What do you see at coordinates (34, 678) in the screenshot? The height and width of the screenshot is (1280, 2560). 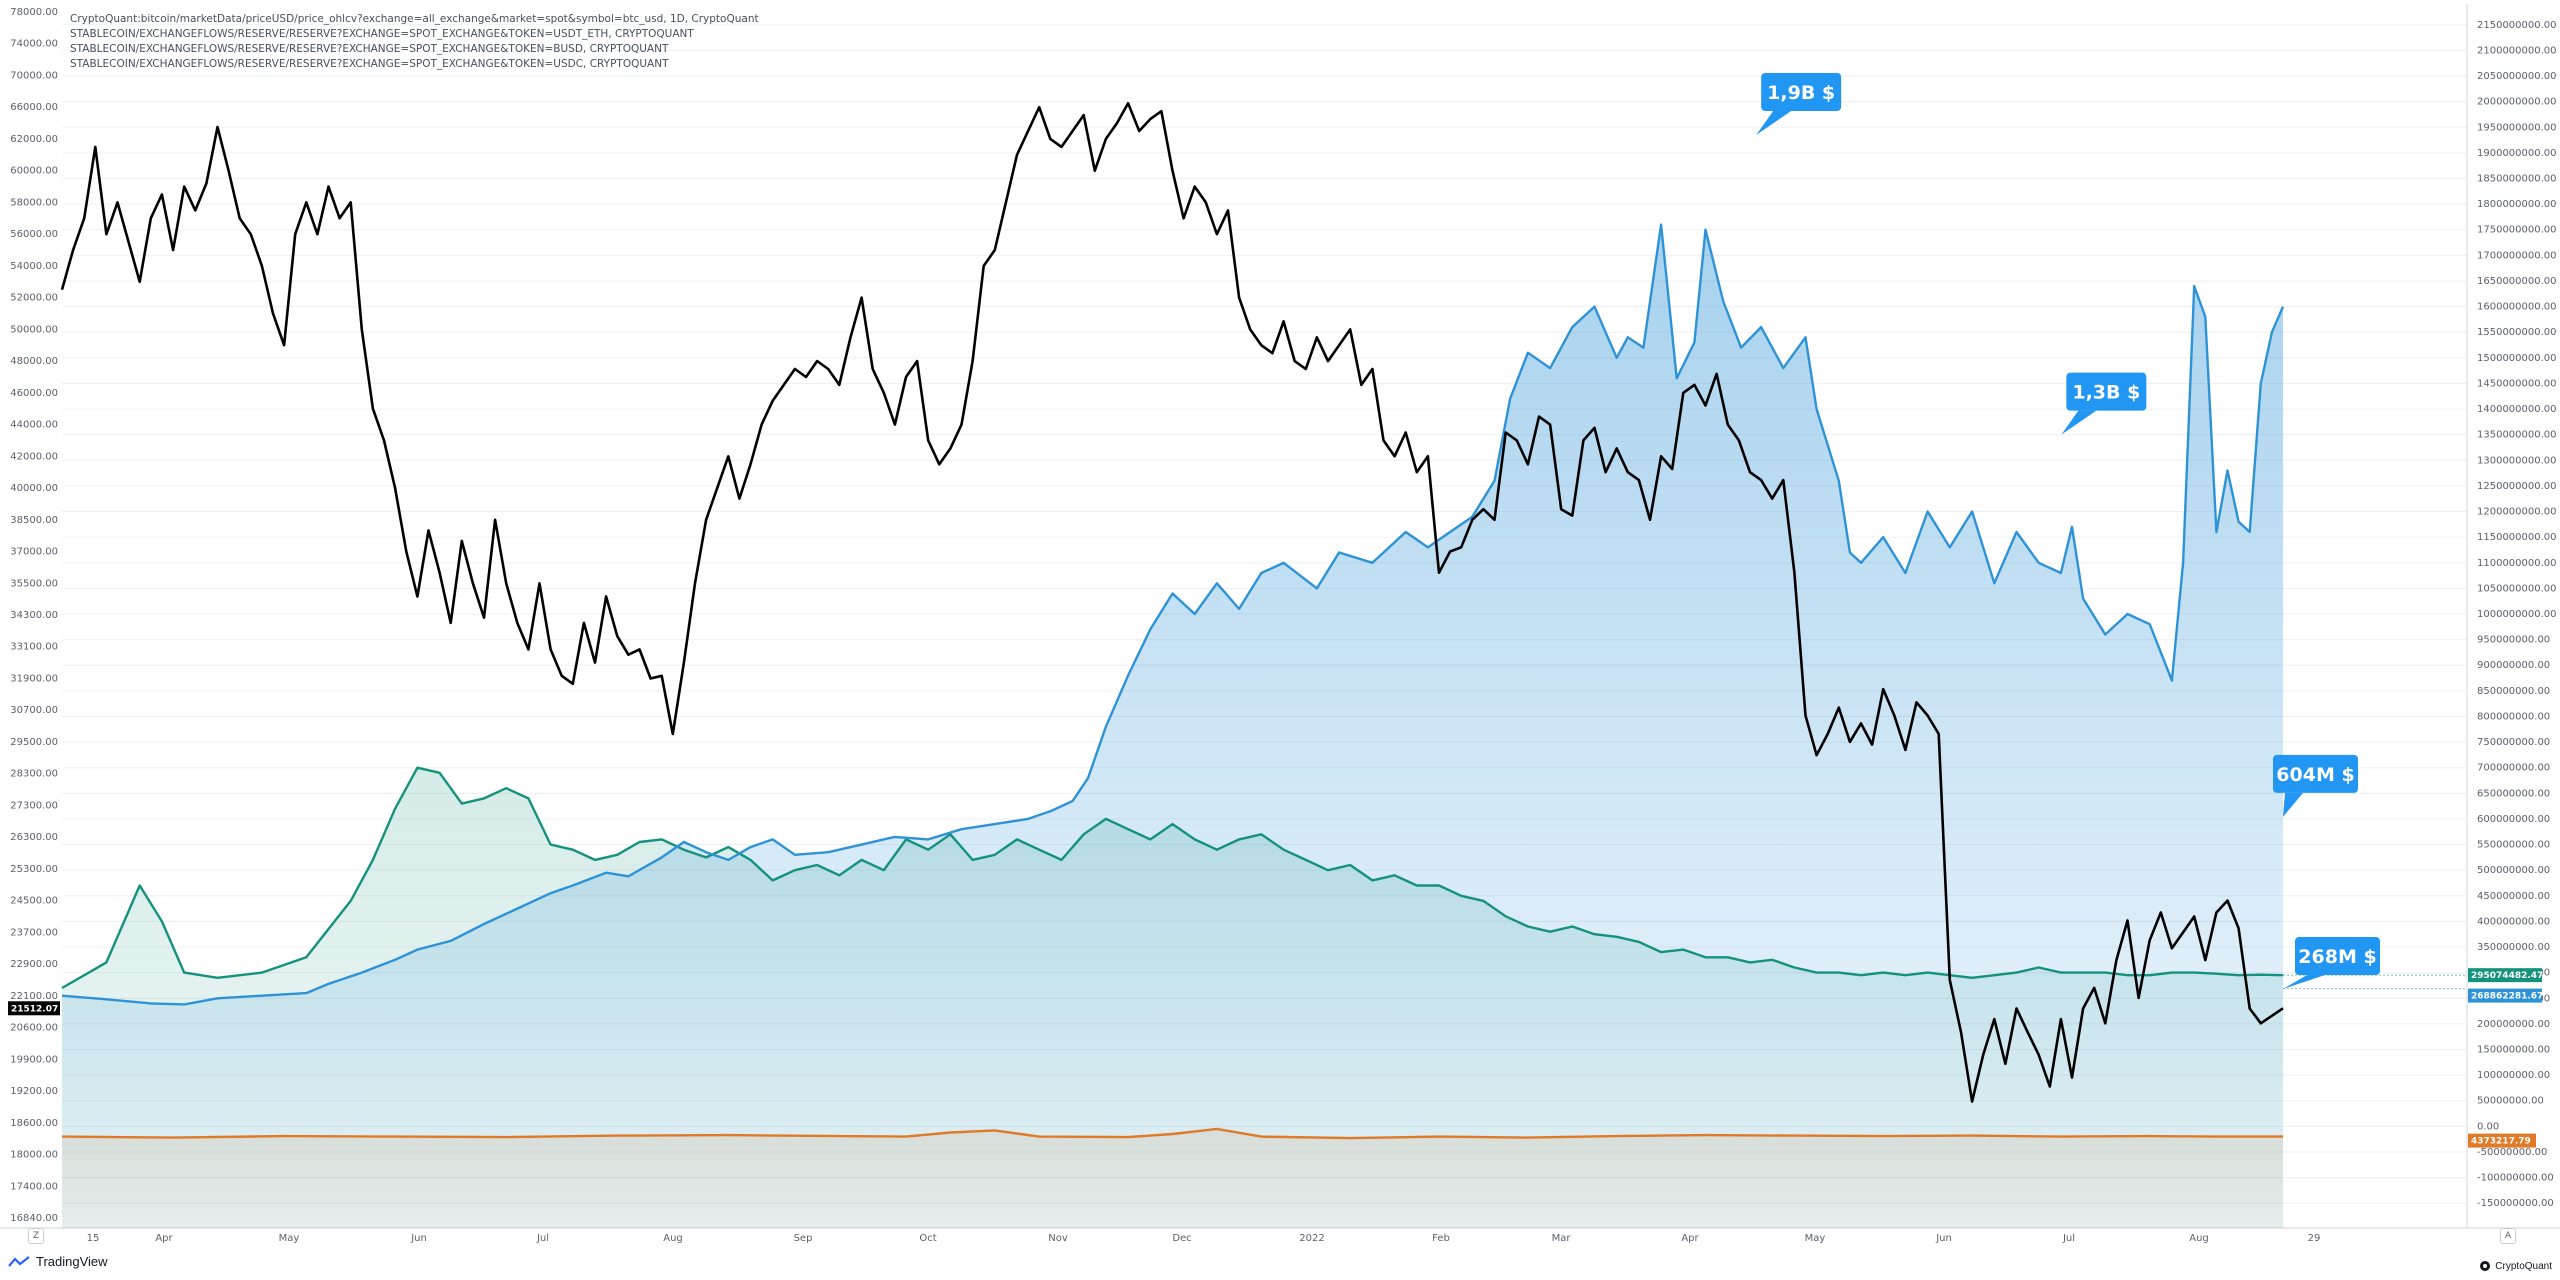 I see `left-tick-label: 31900.00` at bounding box center [34, 678].